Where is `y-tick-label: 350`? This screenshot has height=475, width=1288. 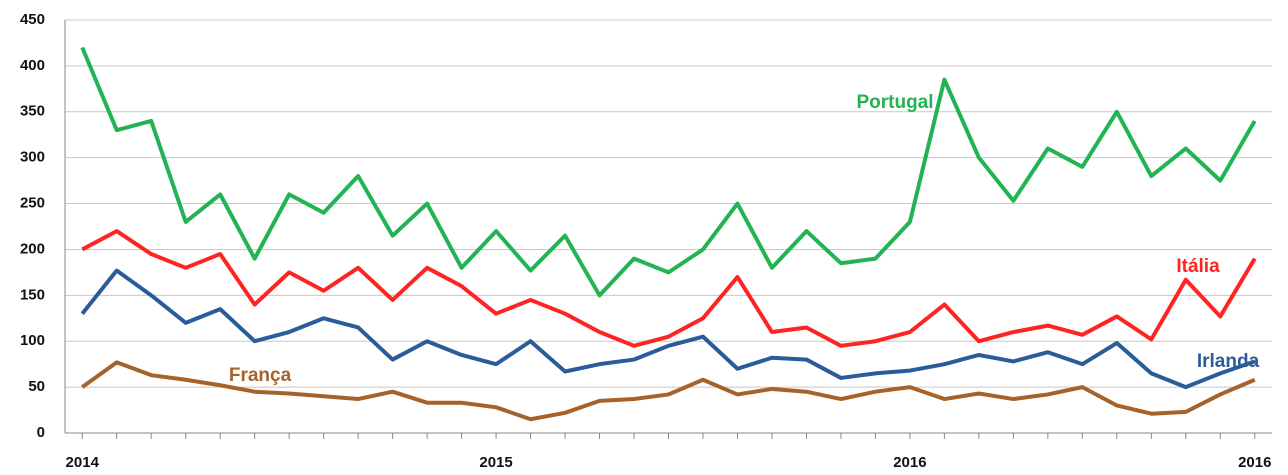 y-tick-label: 350 is located at coordinates (32, 111).